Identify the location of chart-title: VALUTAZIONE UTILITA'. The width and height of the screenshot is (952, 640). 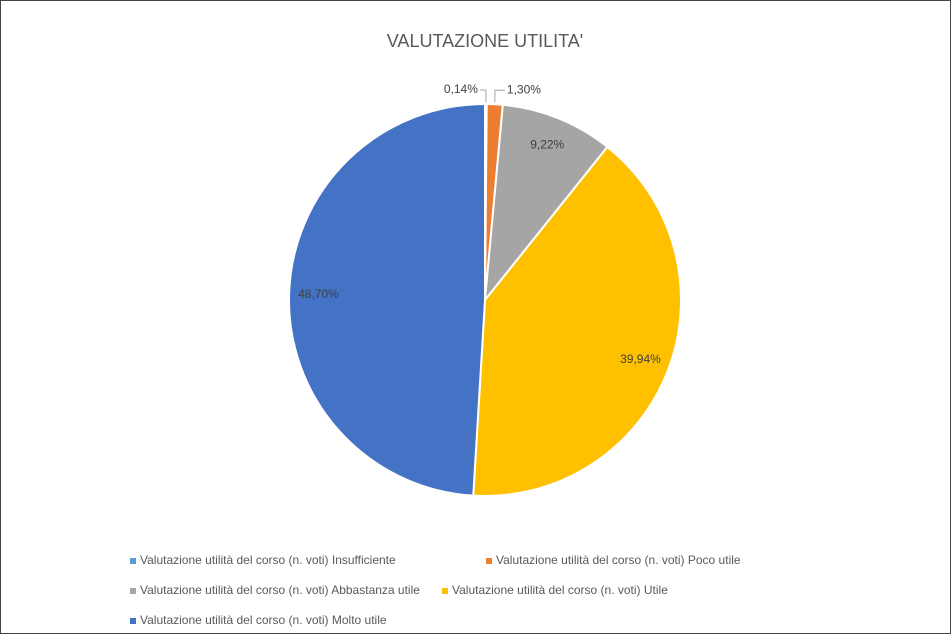
(485, 41).